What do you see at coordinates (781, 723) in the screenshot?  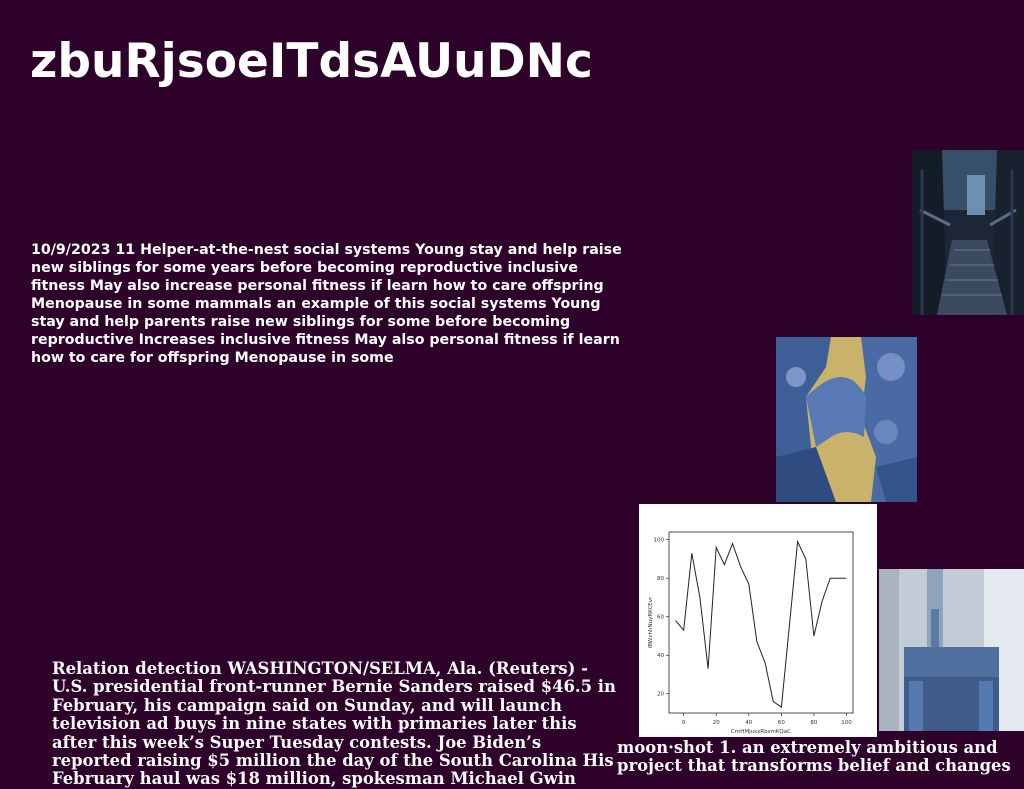 I see `x-tick-label: 60` at bounding box center [781, 723].